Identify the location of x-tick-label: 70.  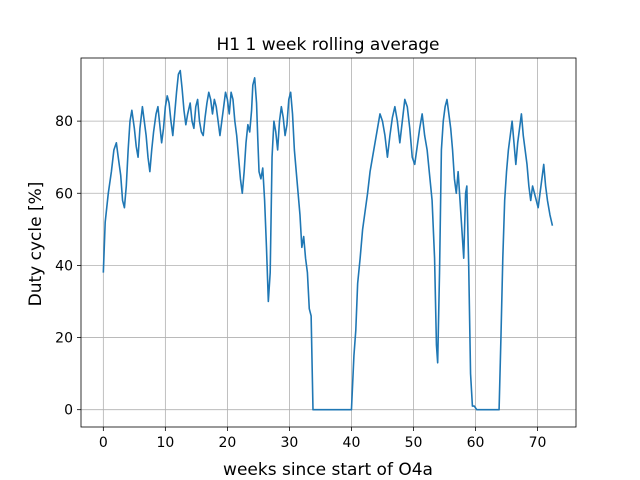
(538, 443).